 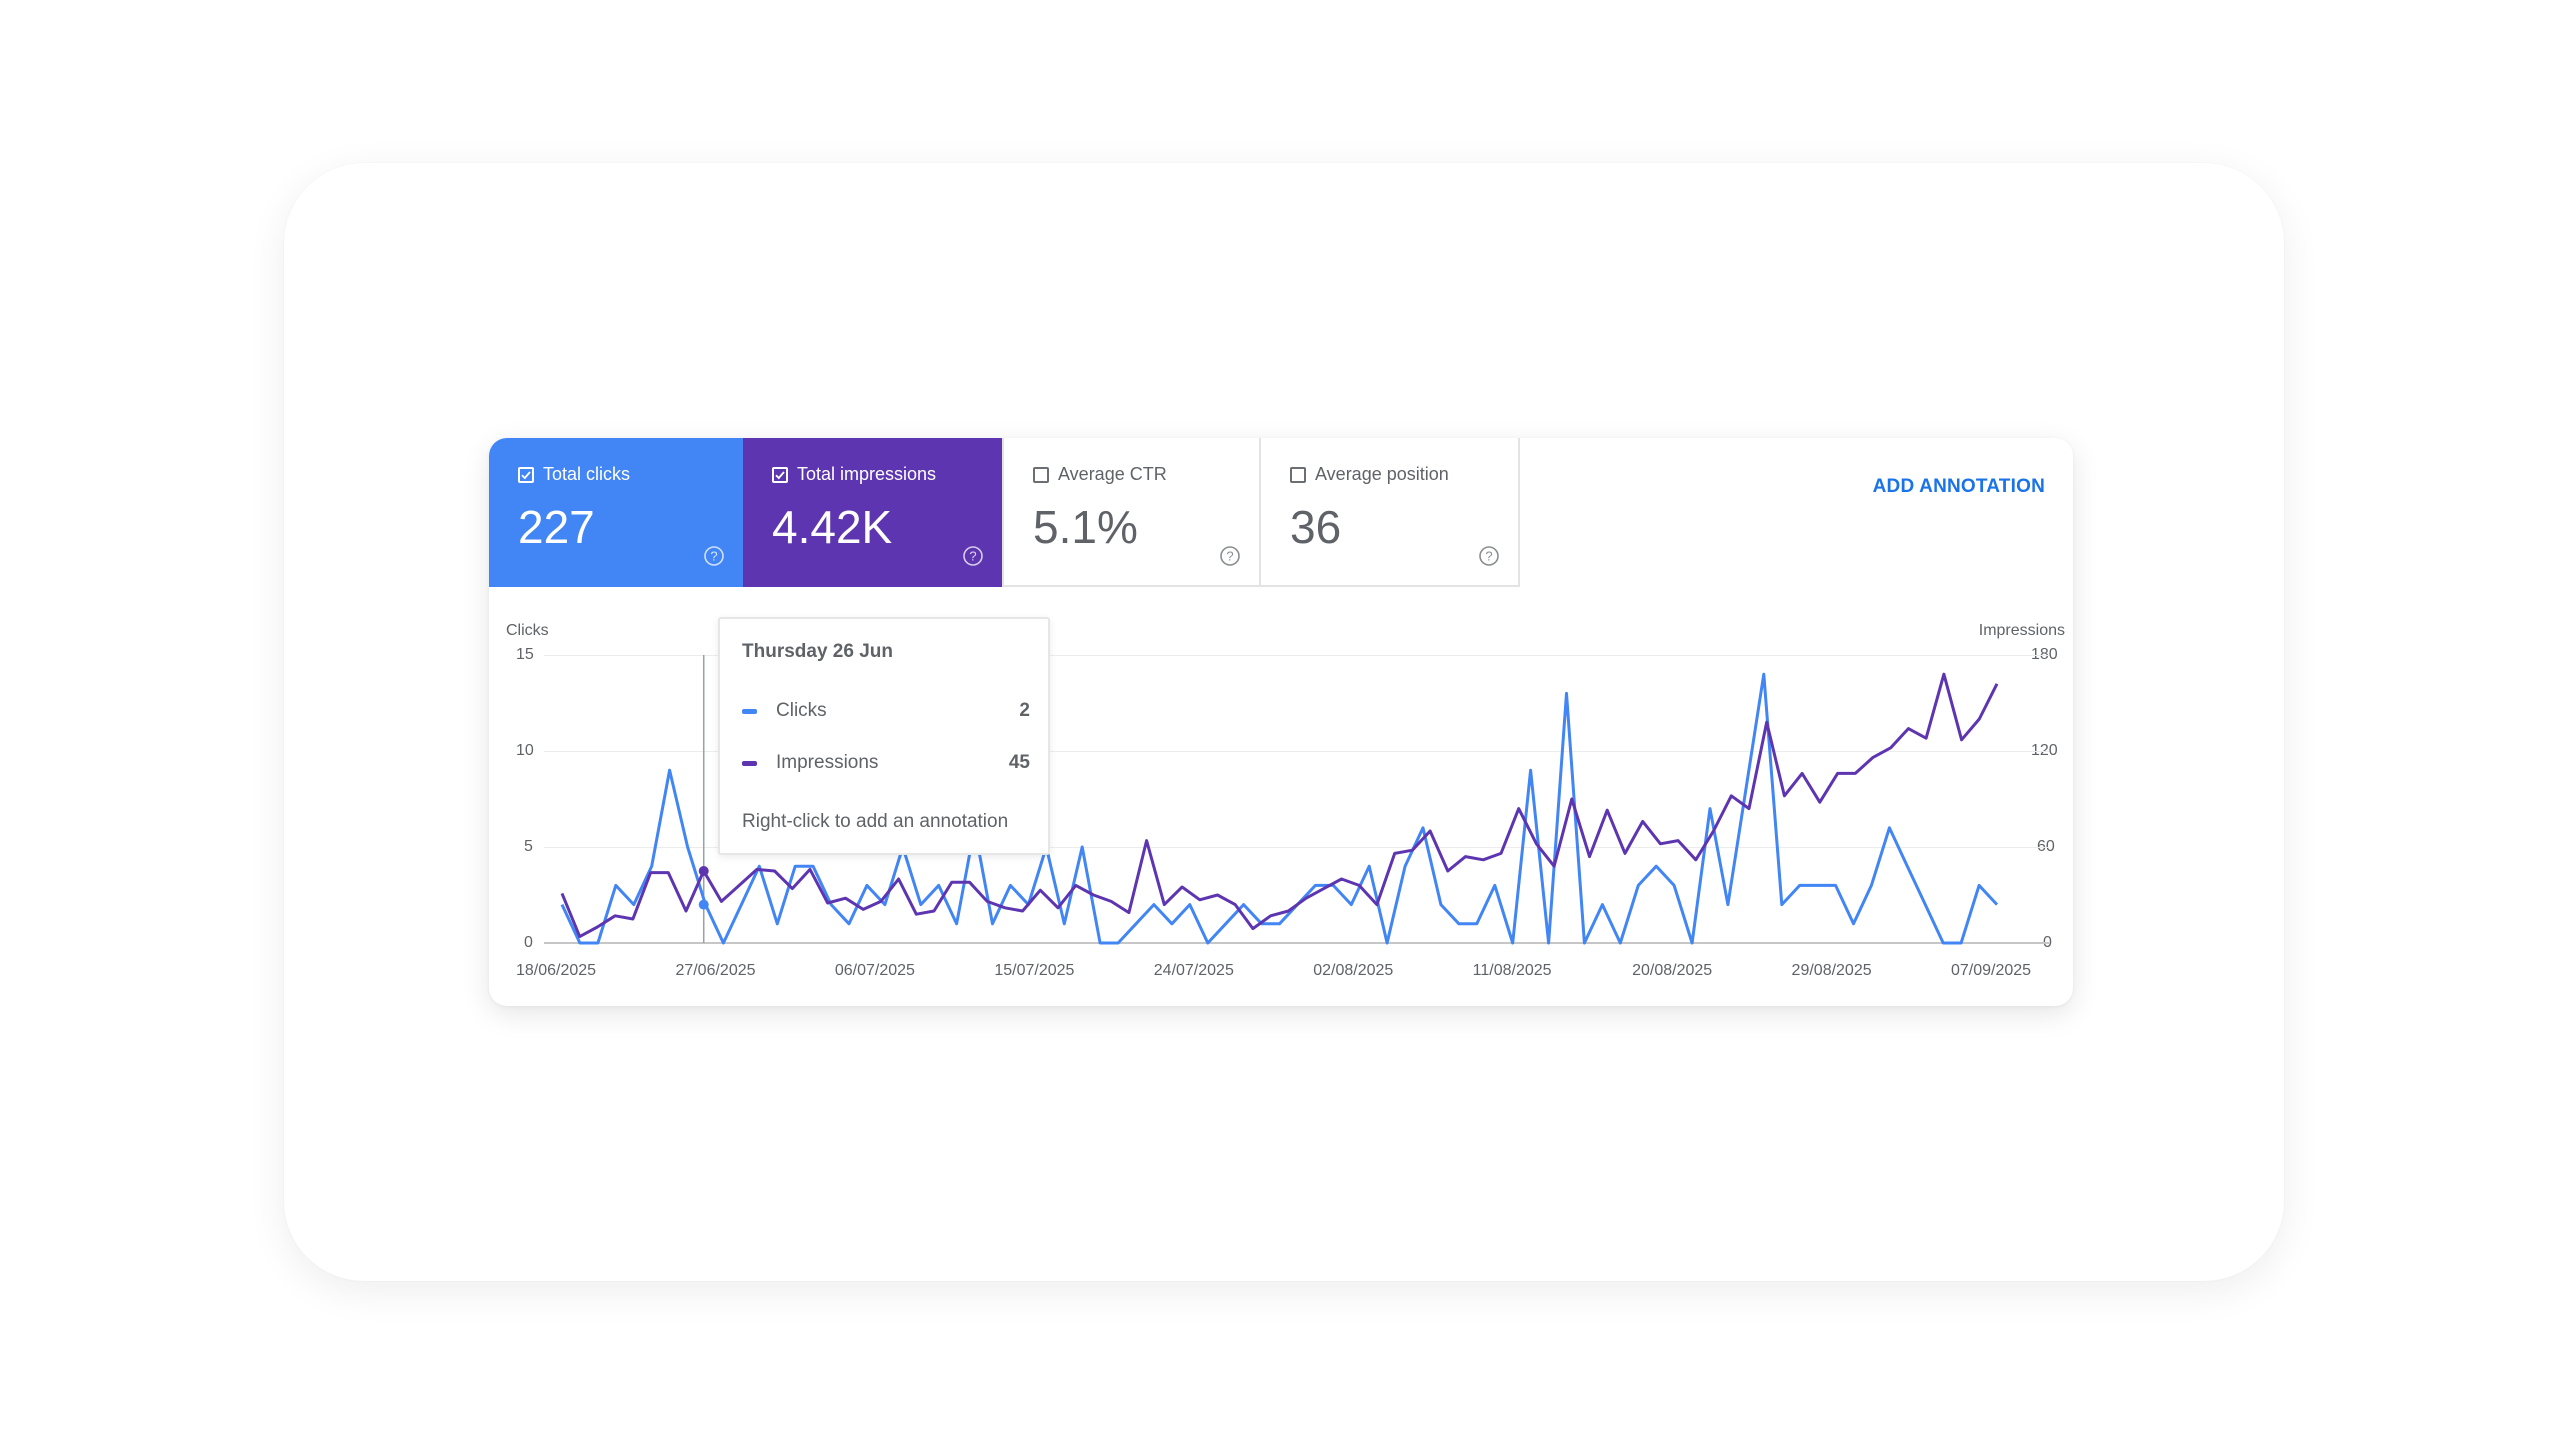 What do you see at coordinates (892, 763) in the screenshot?
I see `tooltip-series-name: Impressions` at bounding box center [892, 763].